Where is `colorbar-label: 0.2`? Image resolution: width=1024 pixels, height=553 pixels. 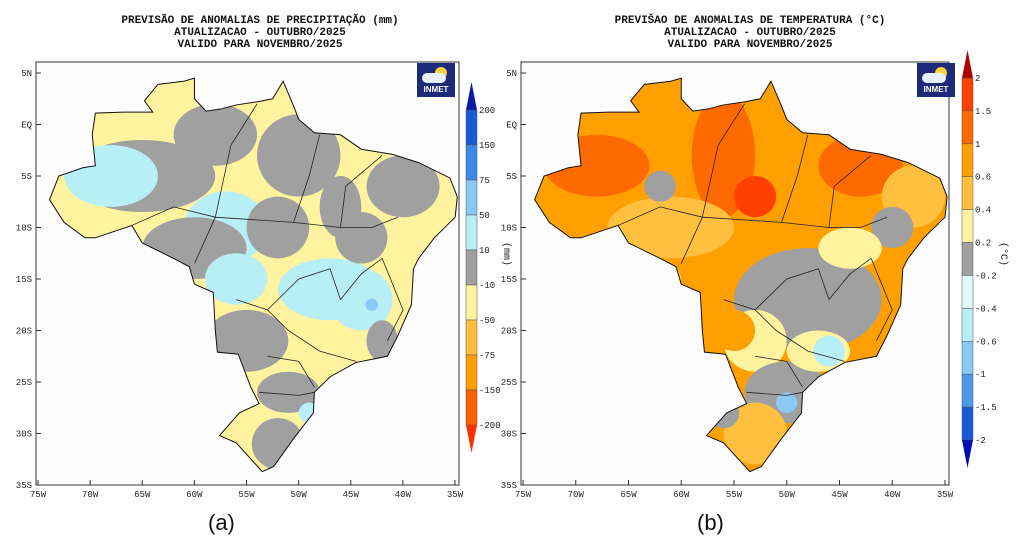 colorbar-label: 0.2 is located at coordinates (983, 244).